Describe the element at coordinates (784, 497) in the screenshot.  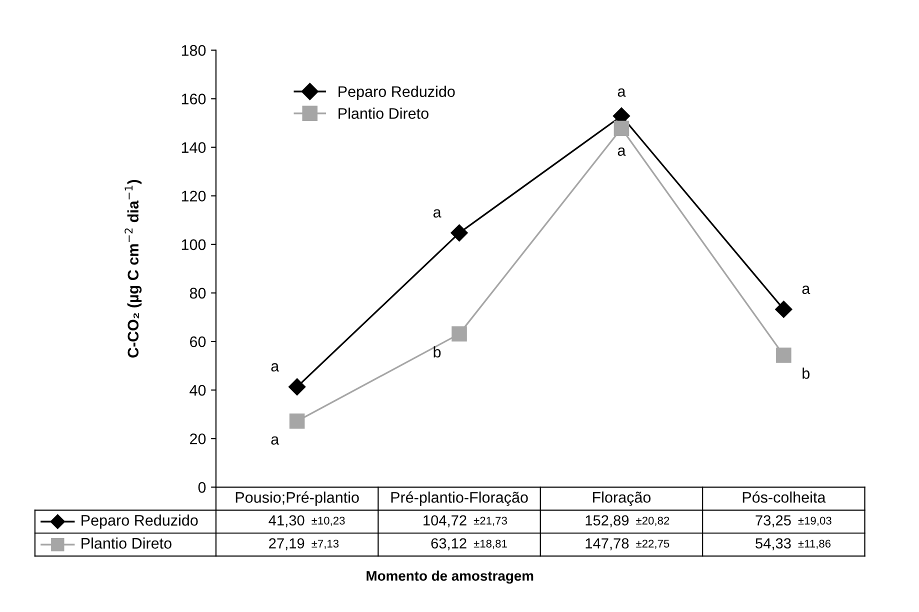
I see `x-tick-label: Pós-colheita` at that location.